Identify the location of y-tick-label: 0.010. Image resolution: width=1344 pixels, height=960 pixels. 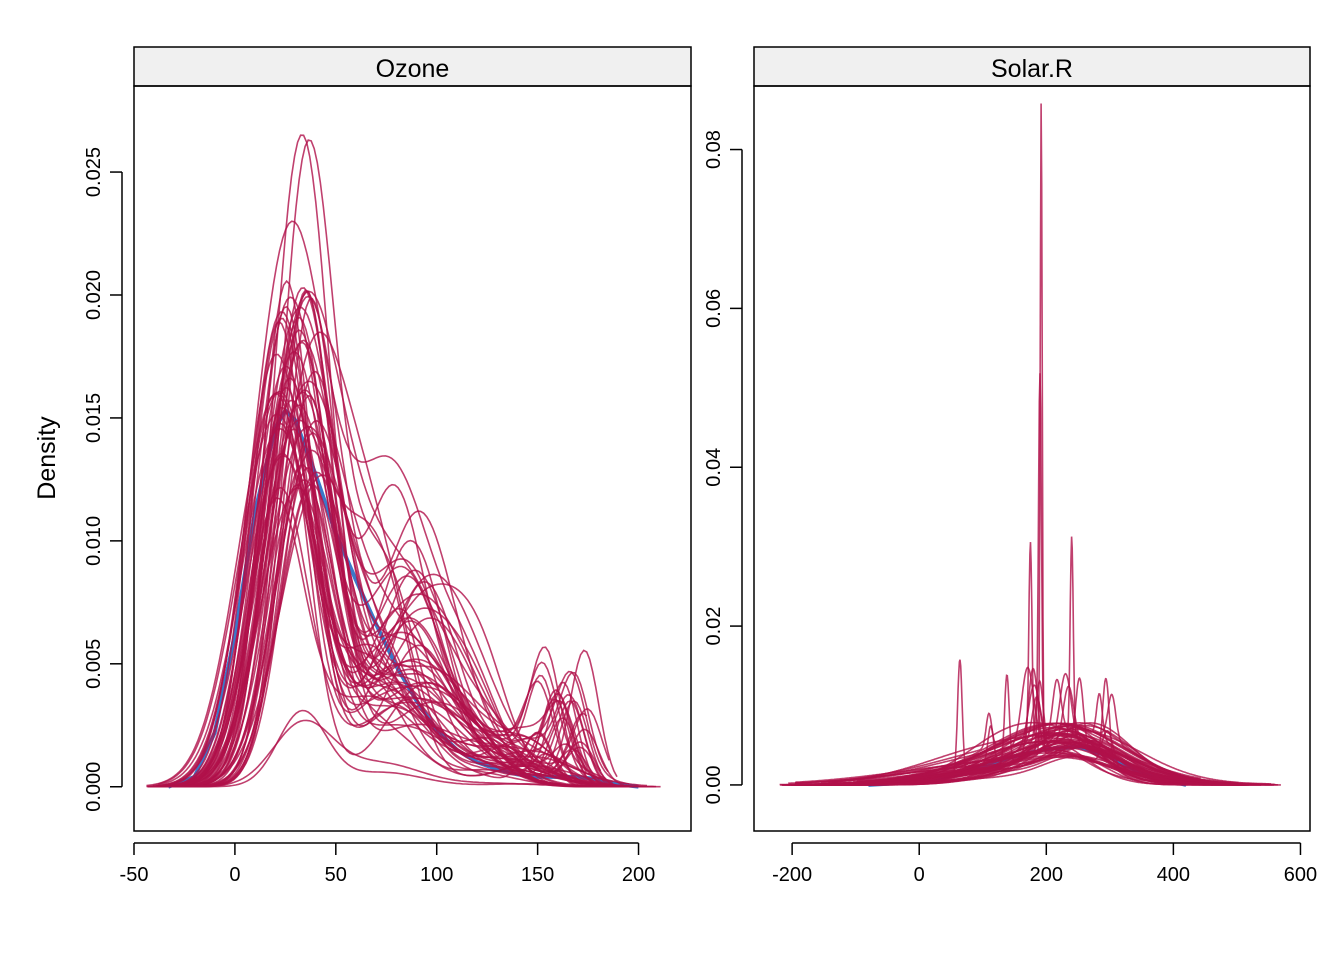
(94, 541).